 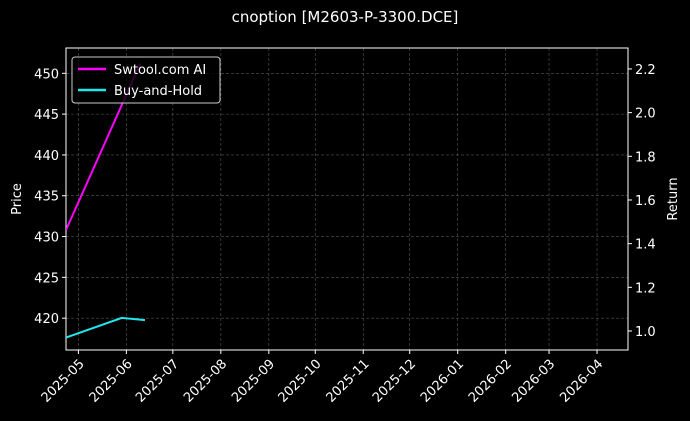 I want to click on y-tick-label: 425, so click(x=46, y=278).